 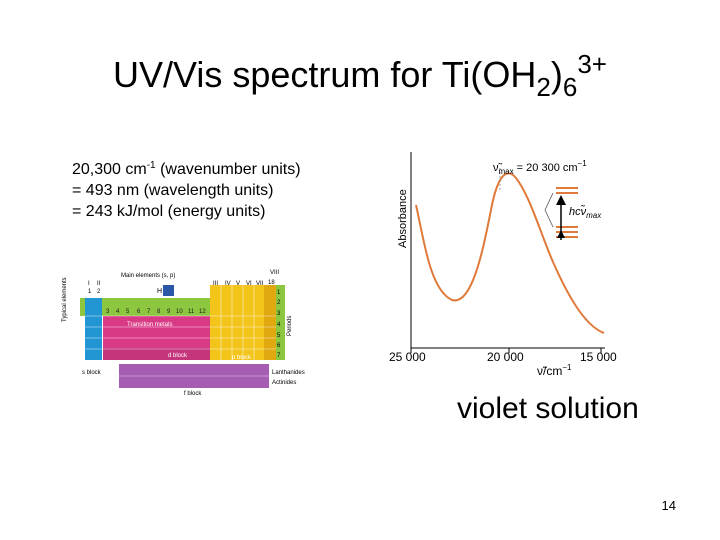 I want to click on group-1-label: 1, so click(x=90, y=292).